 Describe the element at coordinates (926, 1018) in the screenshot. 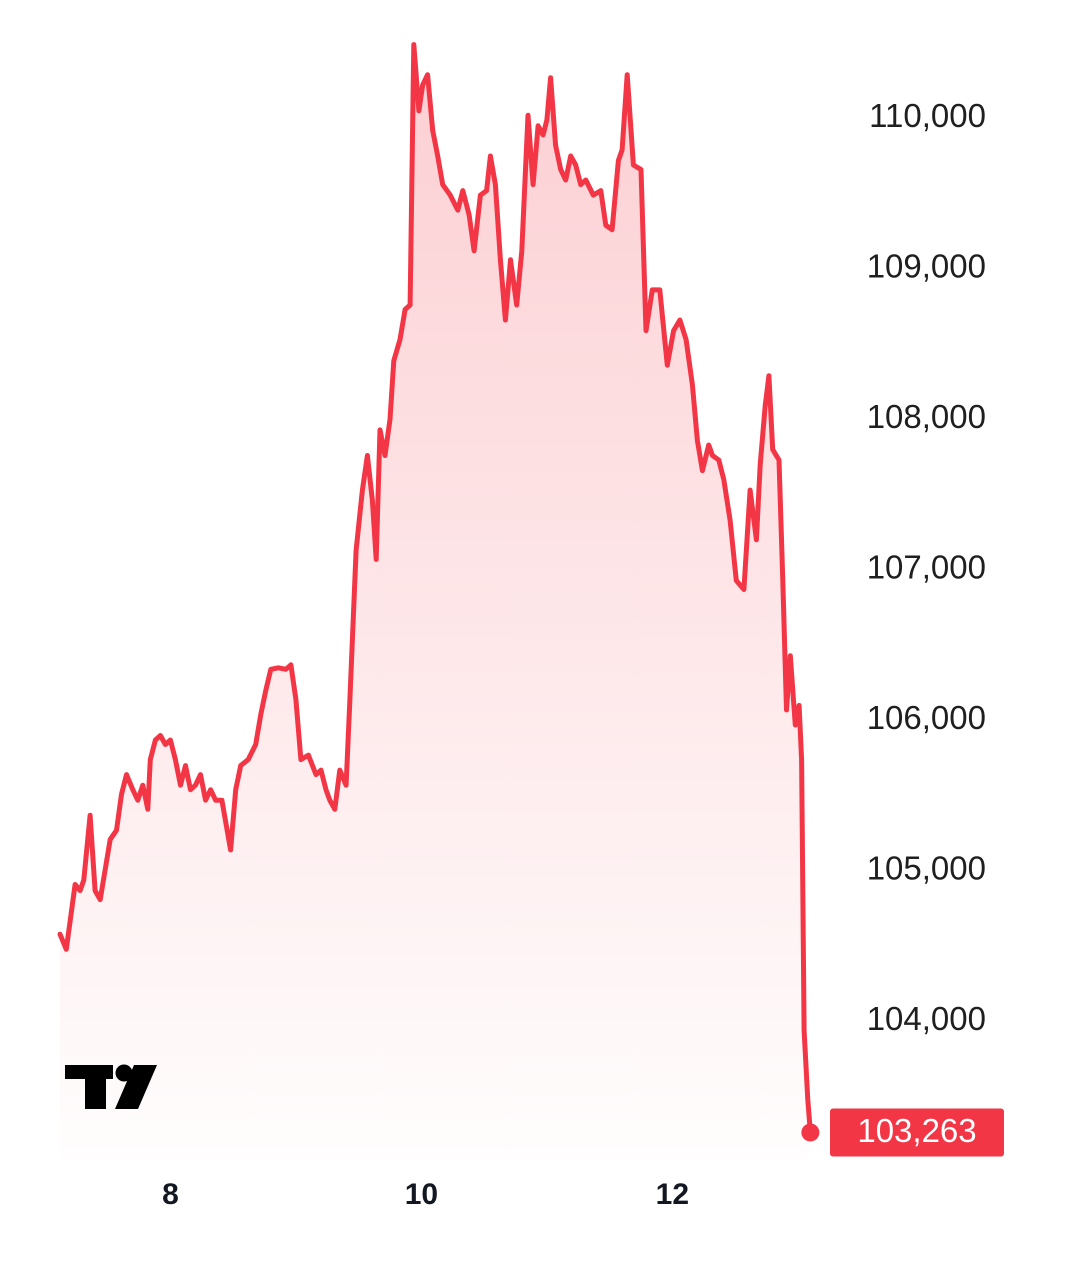

I see `y-tick-label: 104,000` at that location.